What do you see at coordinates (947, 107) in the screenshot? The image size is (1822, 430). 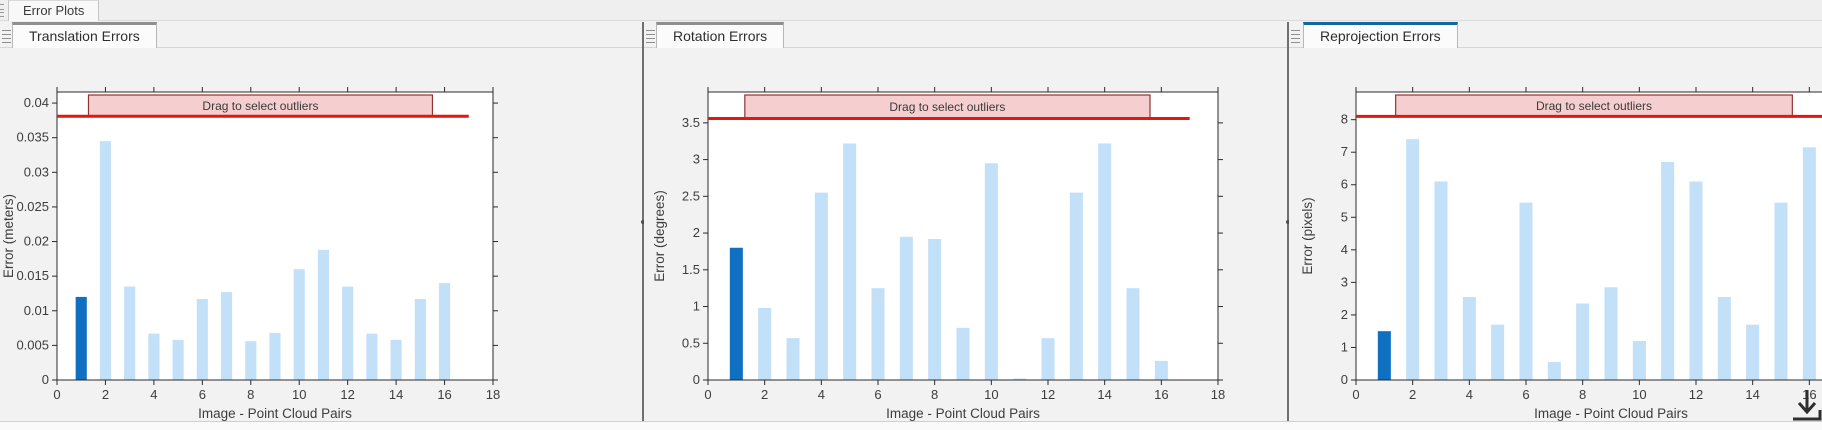 I see `outlier-band-label: Drag to select outliers` at bounding box center [947, 107].